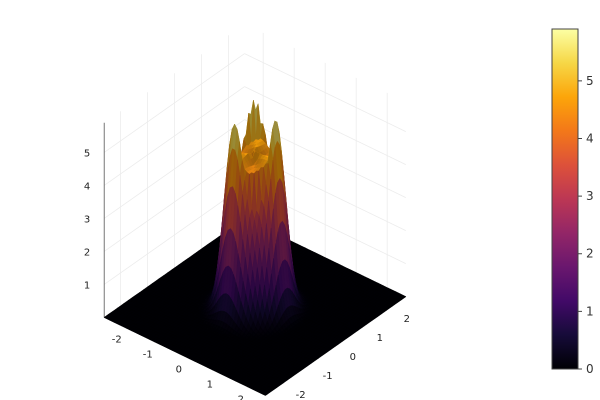  What do you see at coordinates (590, 369) in the screenshot?
I see `colorbar-tick-label: 0` at bounding box center [590, 369].